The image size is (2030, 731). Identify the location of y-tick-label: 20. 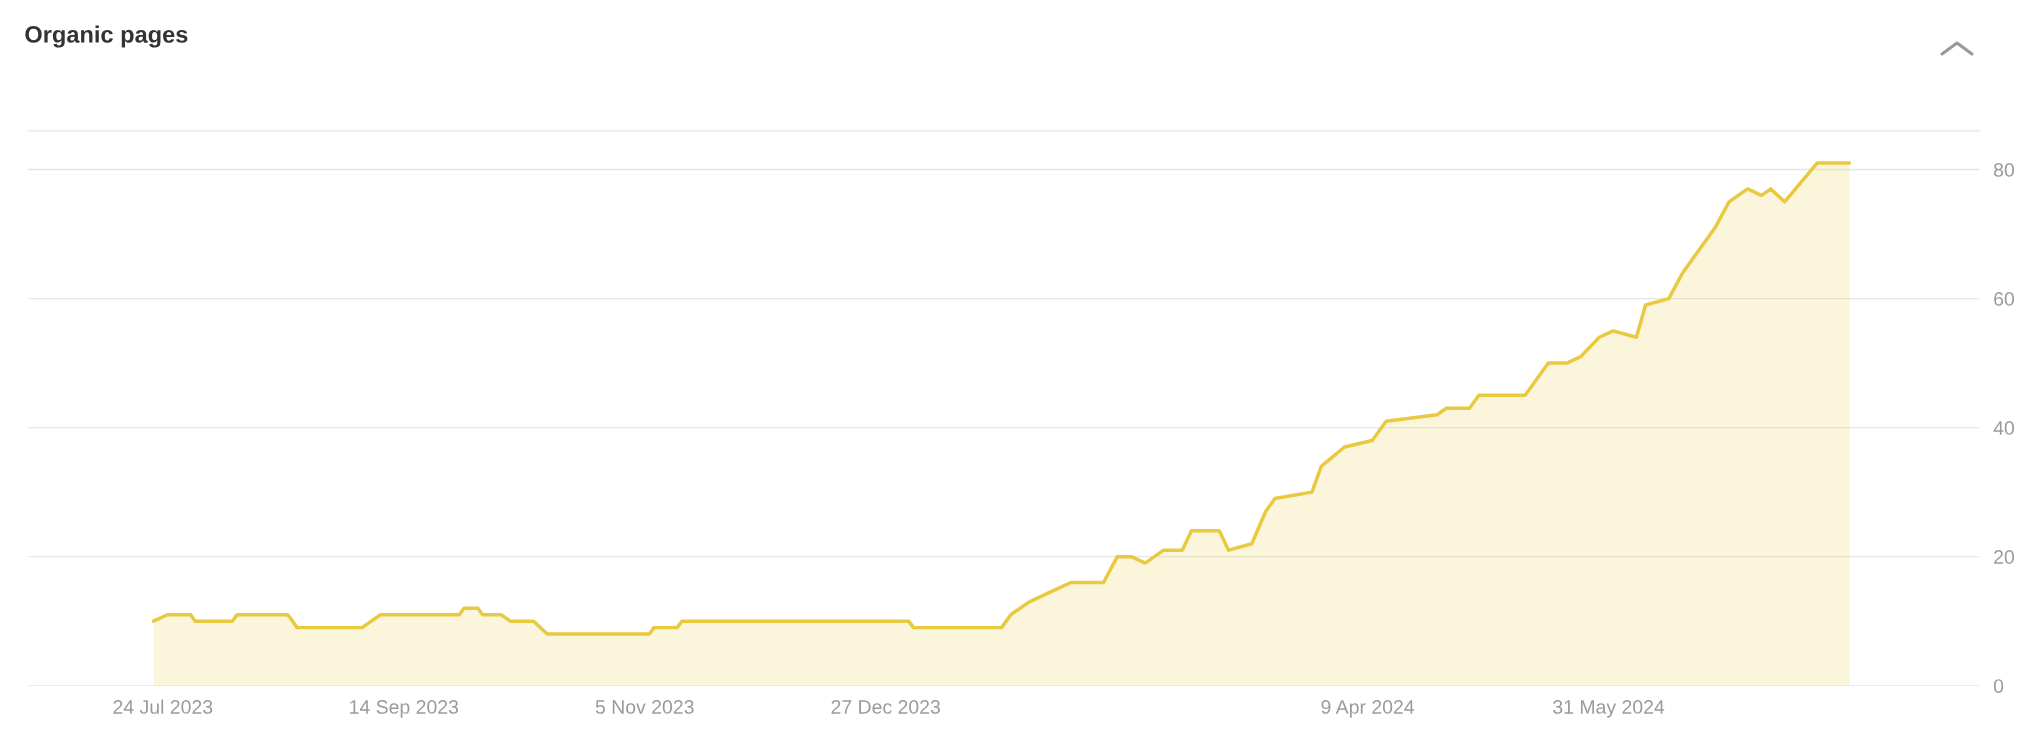
(2004, 557).